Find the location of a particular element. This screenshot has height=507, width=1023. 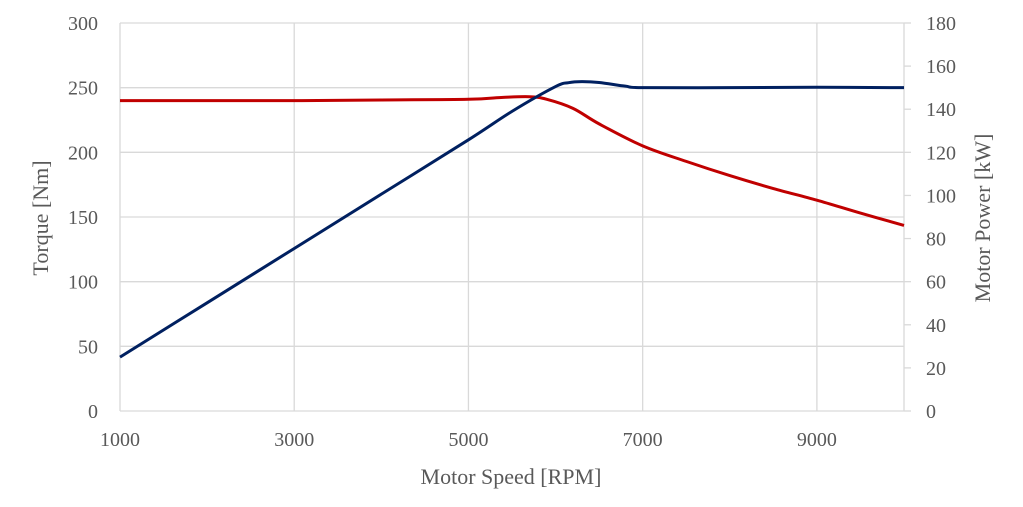

y-right-tick-label: 160 is located at coordinates (941, 67).